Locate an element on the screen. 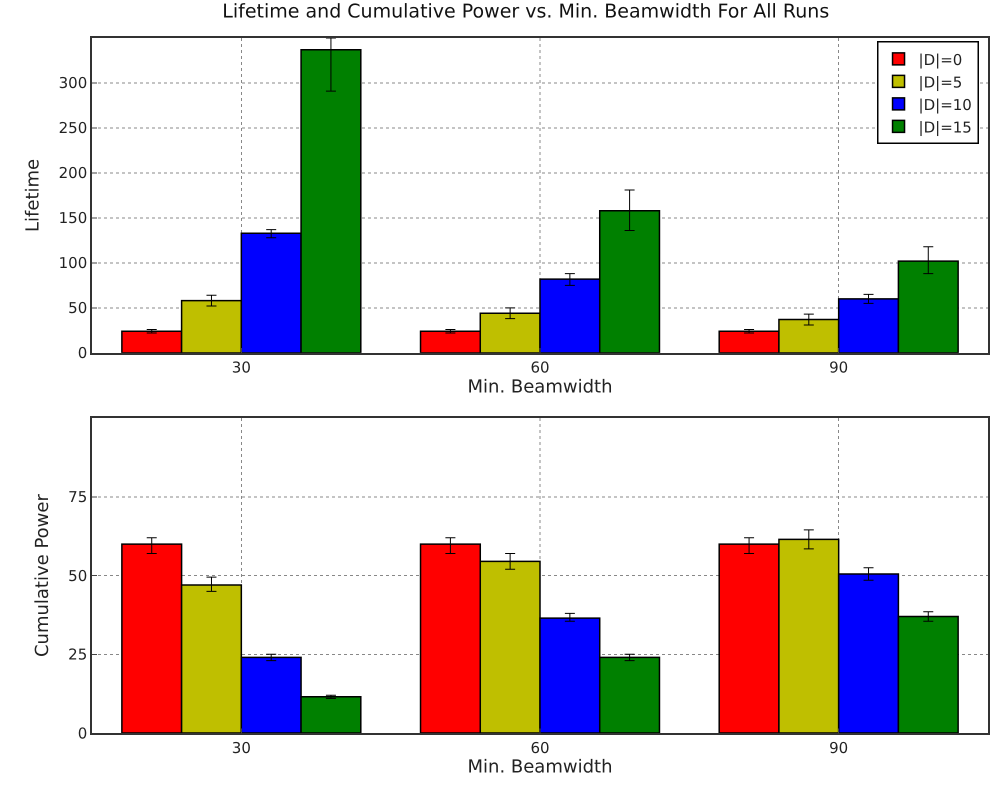 The image size is (992, 795). y-tick-label: 75 is located at coordinates (78, 497).